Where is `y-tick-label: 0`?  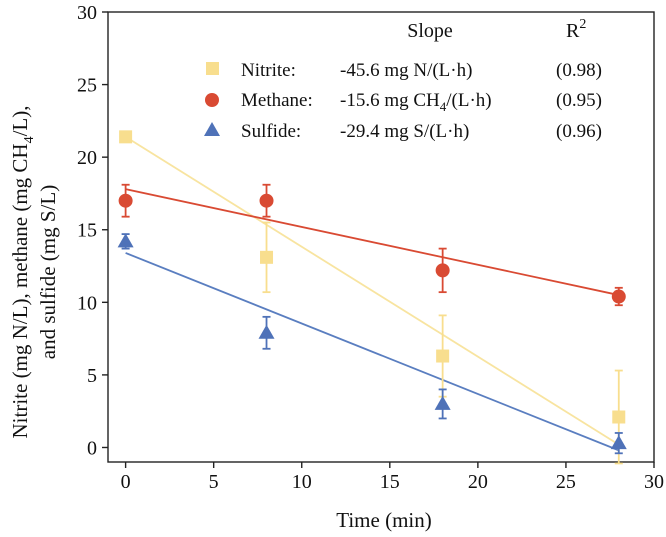 y-tick-label: 0 is located at coordinates (92, 448).